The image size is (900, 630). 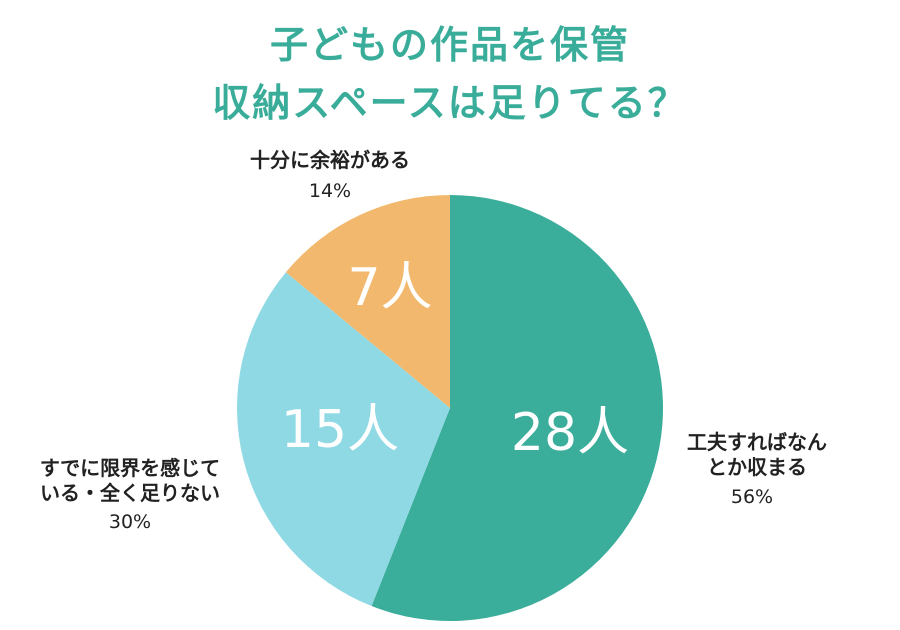 What do you see at coordinates (449, 45) in the screenshot?
I see `chart-title-line1: 子どもの作品を保管` at bounding box center [449, 45].